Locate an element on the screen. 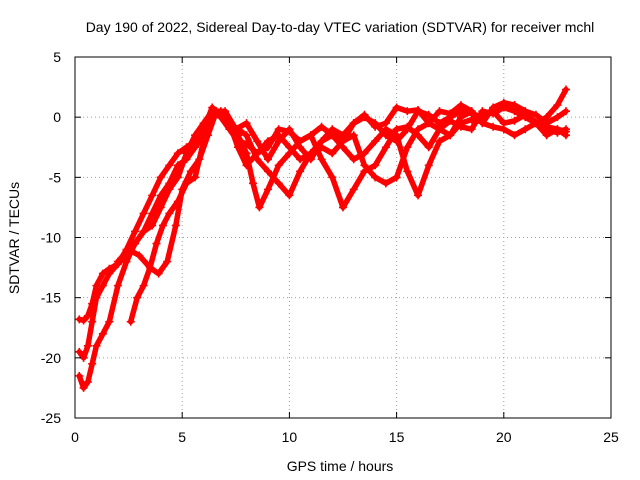  x-tick-label: 15 is located at coordinates (397, 437).